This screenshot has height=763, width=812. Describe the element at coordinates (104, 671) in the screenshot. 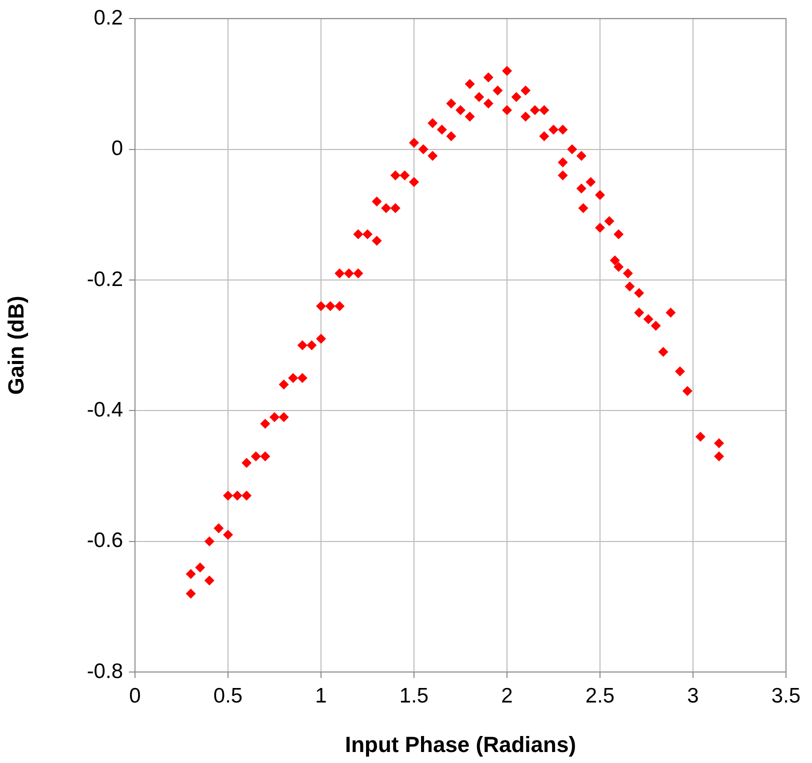

I see `y-tick-label: -0.8` at that location.